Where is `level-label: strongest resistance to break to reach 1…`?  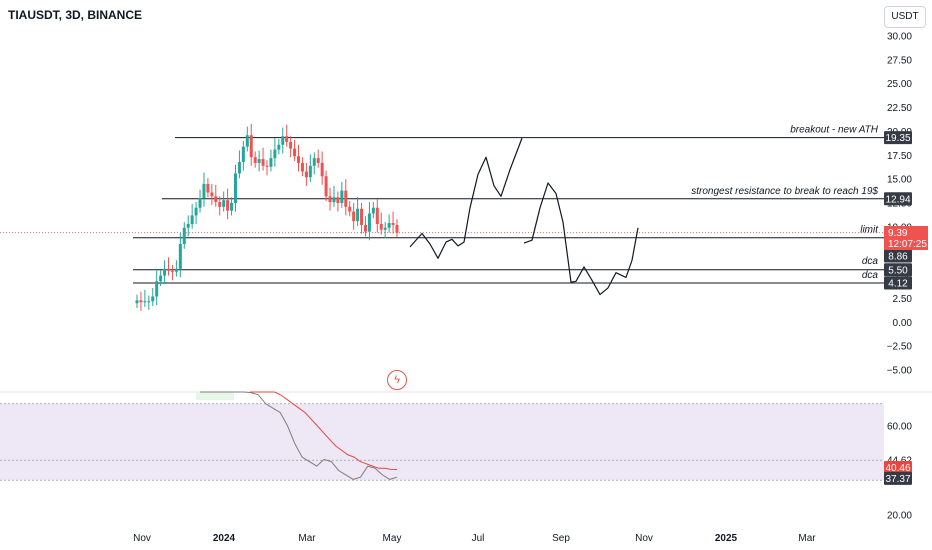 level-label: strongest resistance to break to reach 1… is located at coordinates (784, 191).